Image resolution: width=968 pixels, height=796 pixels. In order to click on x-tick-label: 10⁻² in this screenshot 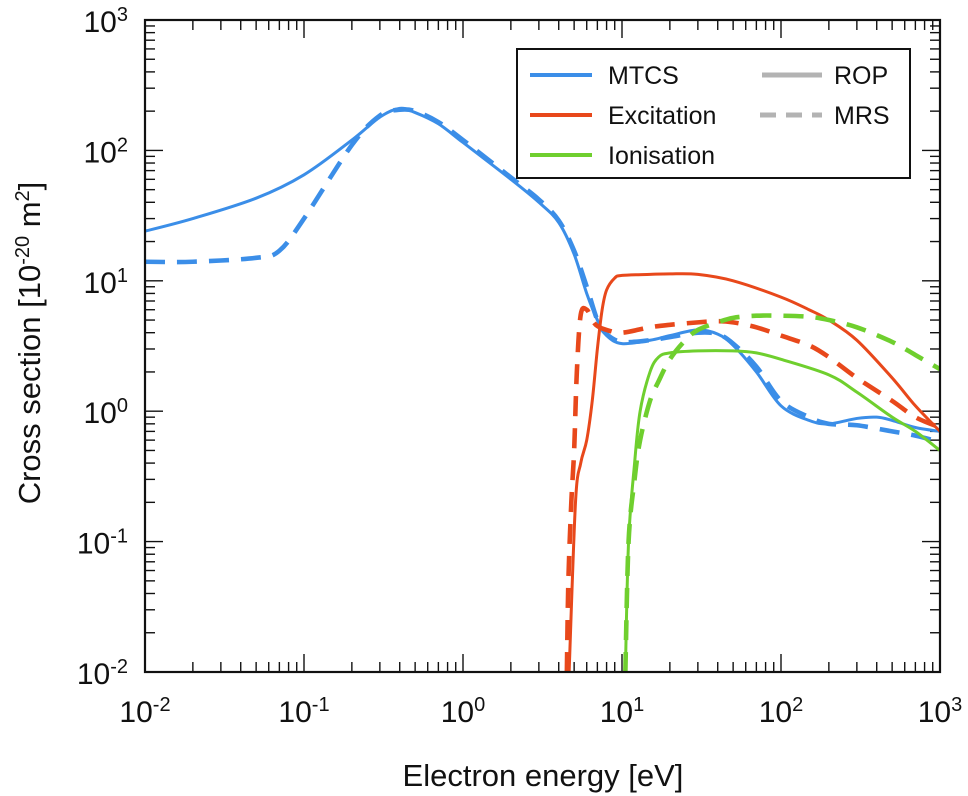, I will do `click(144, 711)`.